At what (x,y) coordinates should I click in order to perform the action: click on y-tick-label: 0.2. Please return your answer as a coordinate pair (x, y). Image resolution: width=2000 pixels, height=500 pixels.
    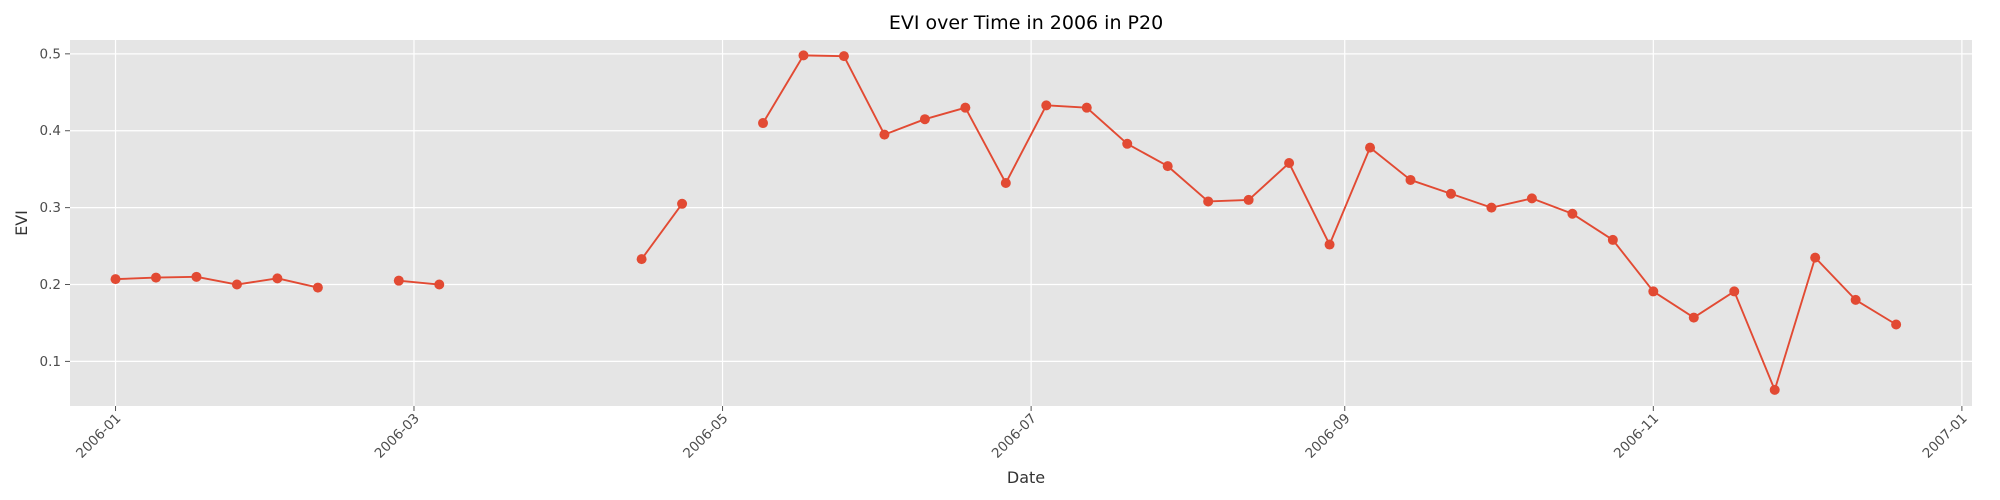
    Looking at the image, I should click on (50, 285).